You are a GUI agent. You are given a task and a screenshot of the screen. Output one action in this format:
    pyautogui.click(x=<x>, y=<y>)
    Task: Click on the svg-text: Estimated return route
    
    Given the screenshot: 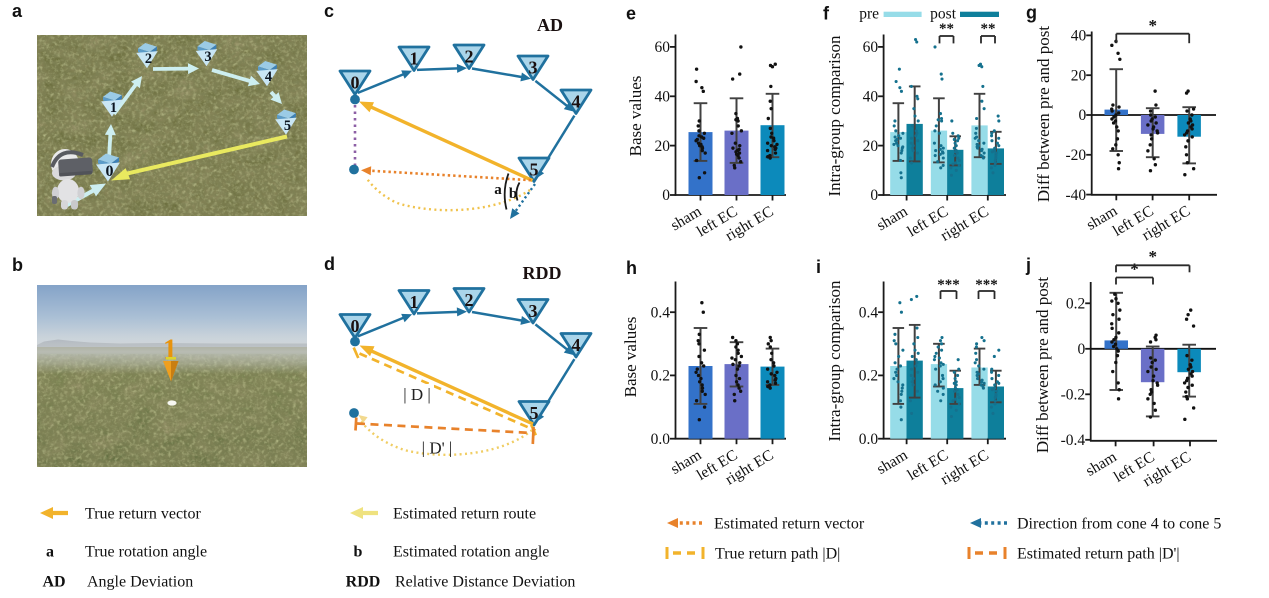 What is the action you would take?
    pyautogui.click(x=464, y=514)
    